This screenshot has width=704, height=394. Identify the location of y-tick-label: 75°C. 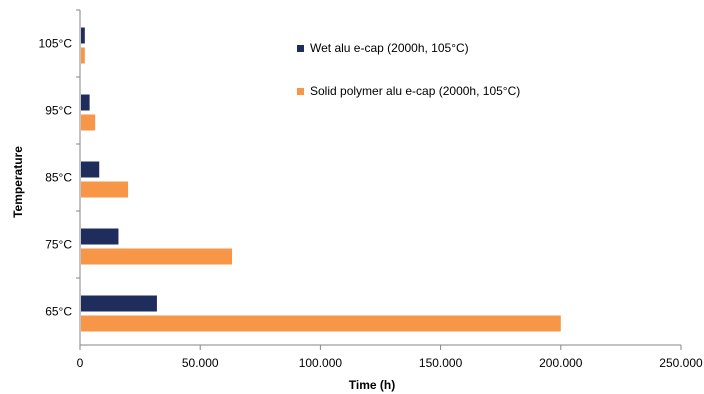
(58, 245).